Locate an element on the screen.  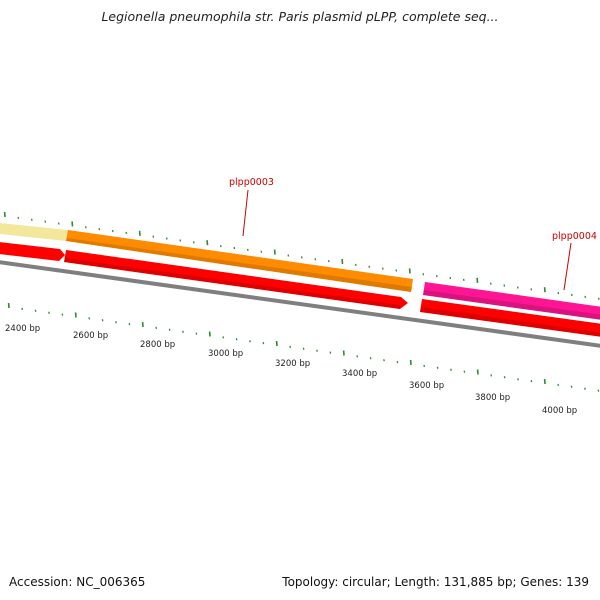
gene-label-plpp0003: plpp0003 is located at coordinates (251, 182).